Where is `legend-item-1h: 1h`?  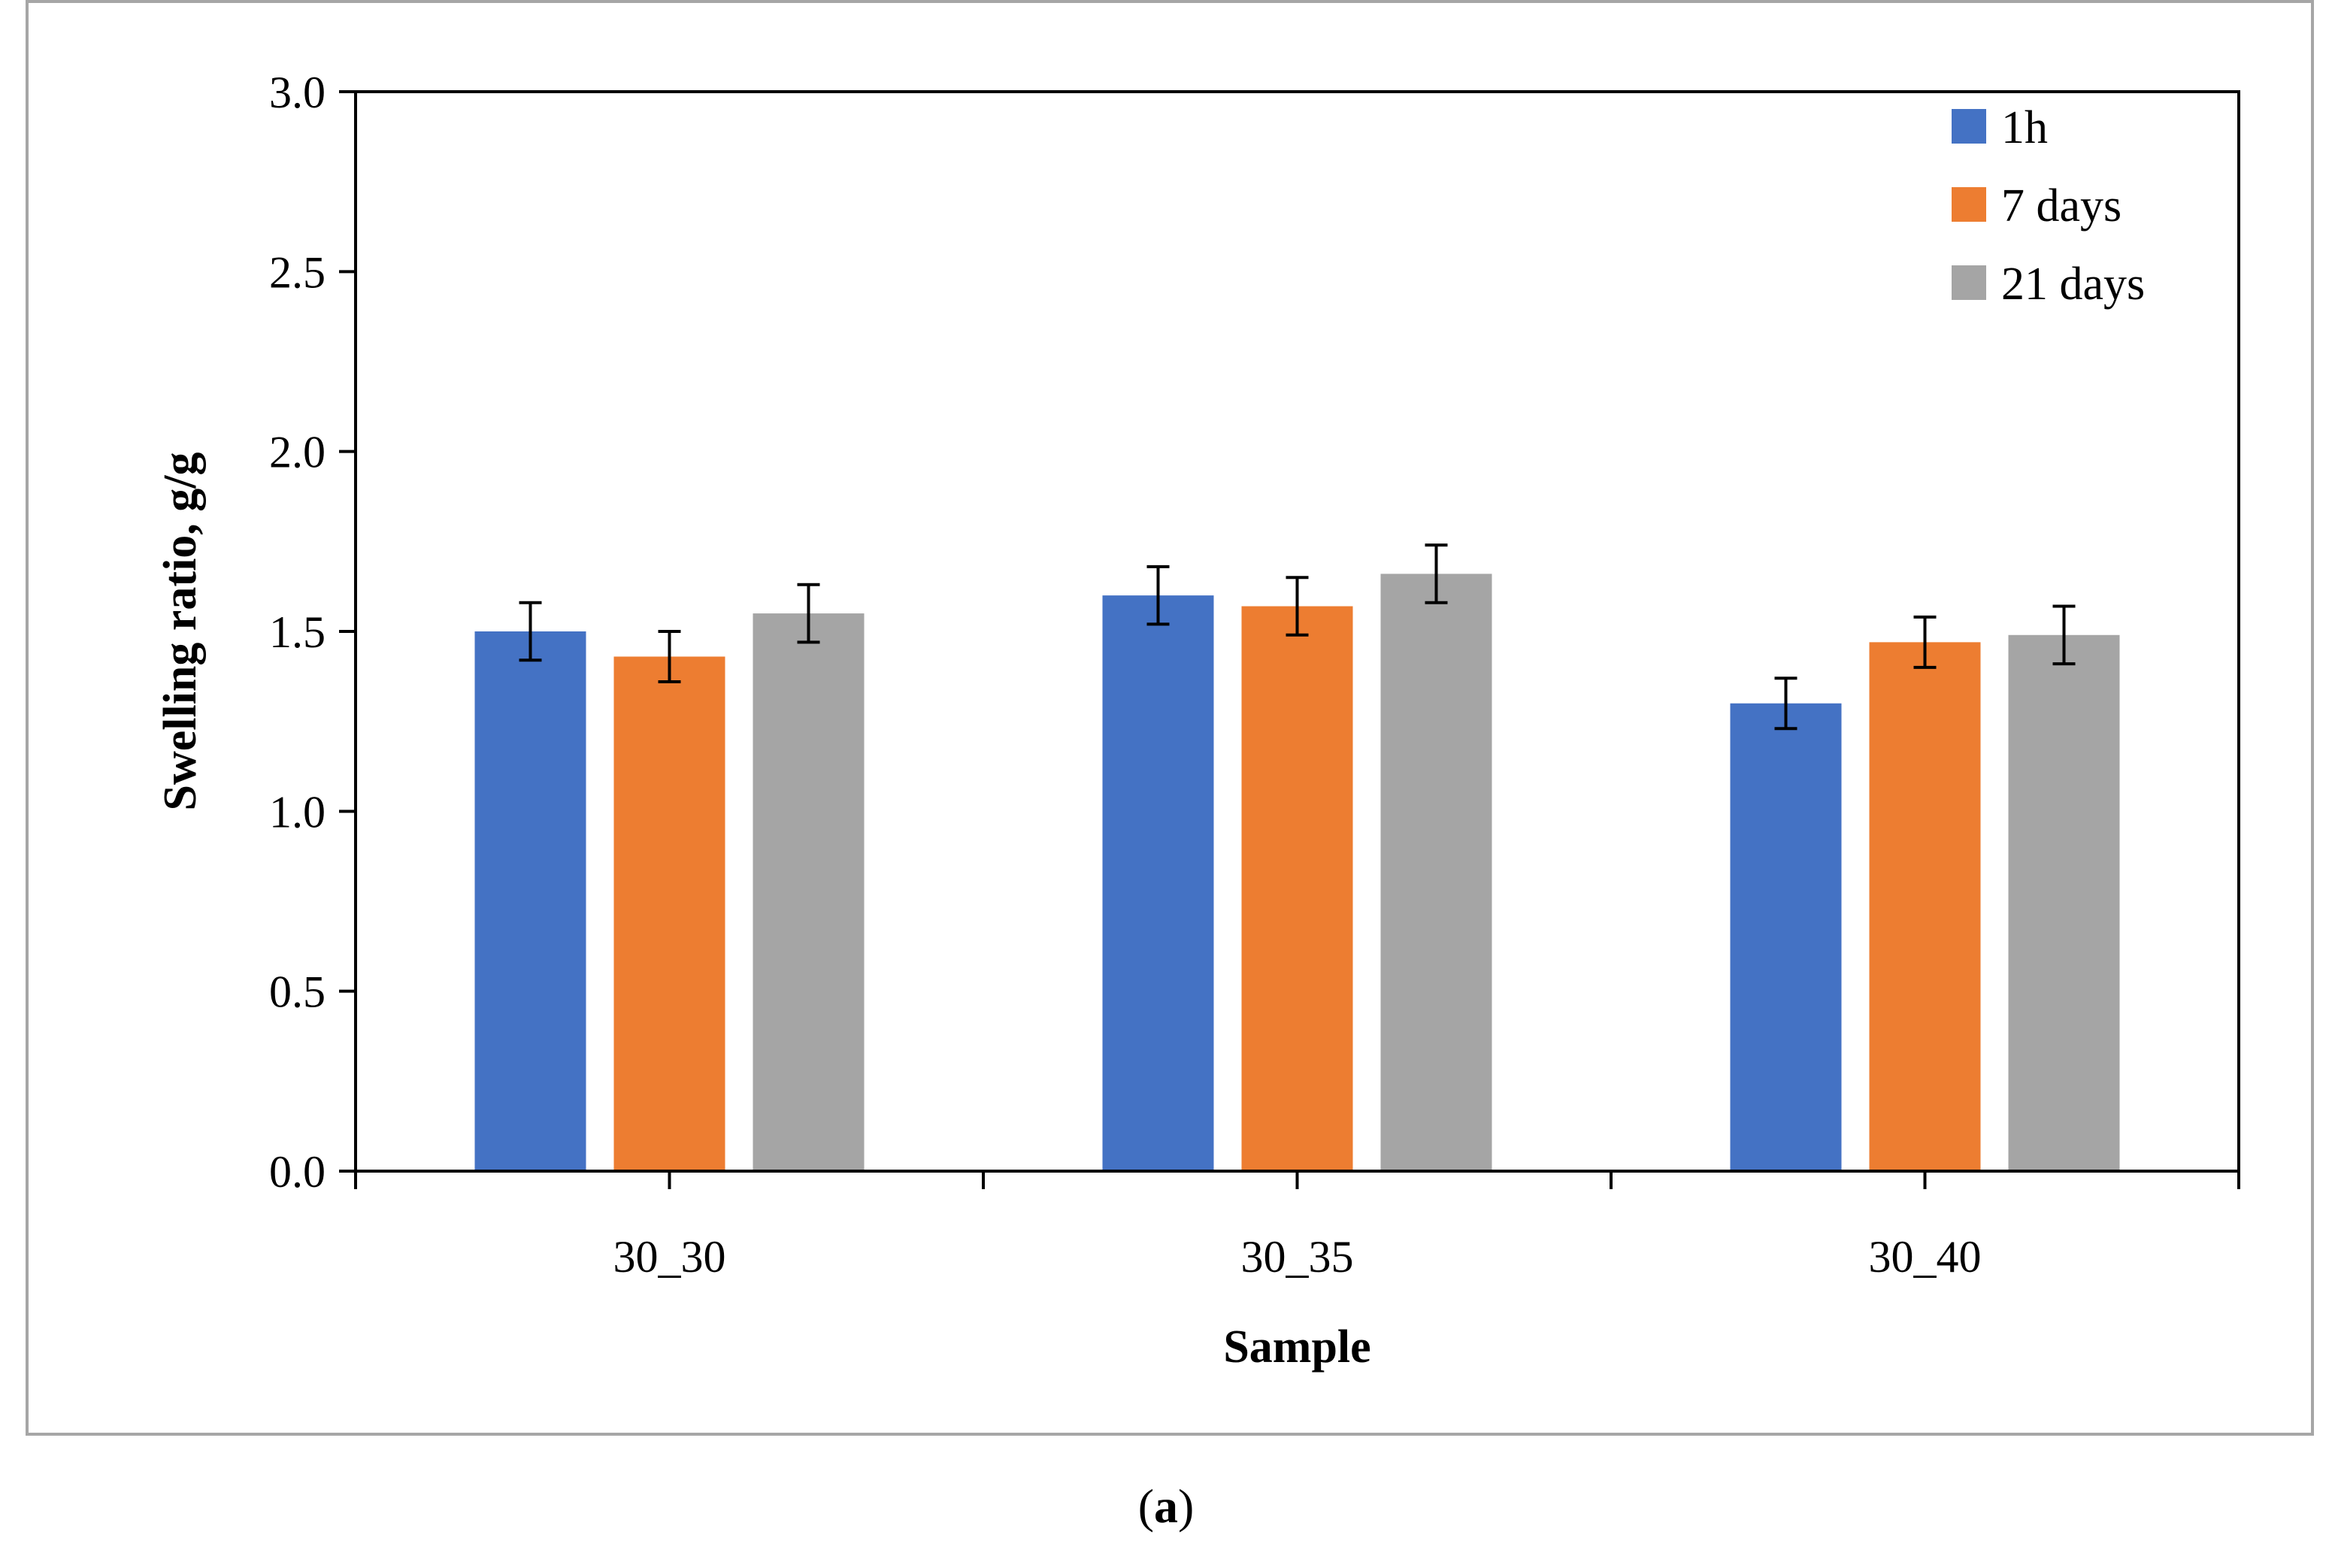 legend-item-1h: 1h is located at coordinates (2000, 127).